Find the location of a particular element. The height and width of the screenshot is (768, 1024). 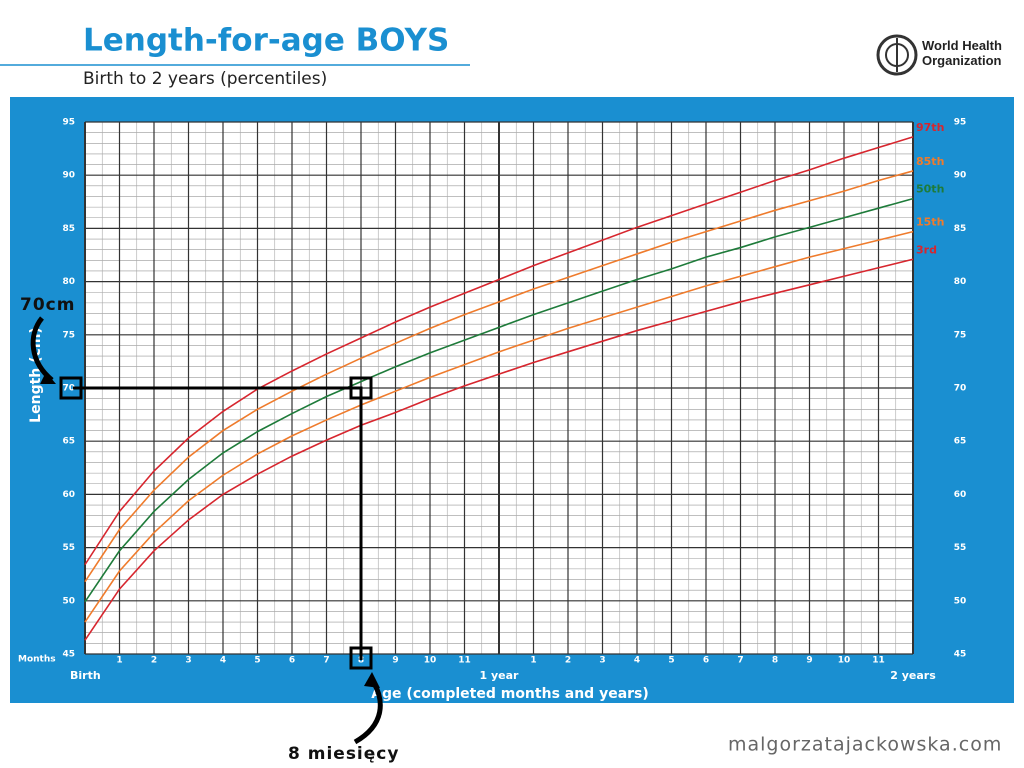

logo is located at coordinates (897, 55).